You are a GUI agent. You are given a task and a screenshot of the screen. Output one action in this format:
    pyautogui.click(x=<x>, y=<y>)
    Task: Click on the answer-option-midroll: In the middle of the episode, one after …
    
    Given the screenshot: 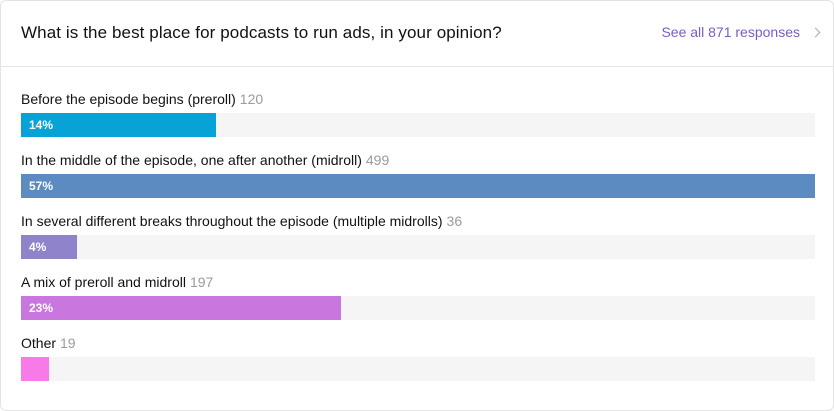 What is the action you would take?
    pyautogui.click(x=418, y=182)
    